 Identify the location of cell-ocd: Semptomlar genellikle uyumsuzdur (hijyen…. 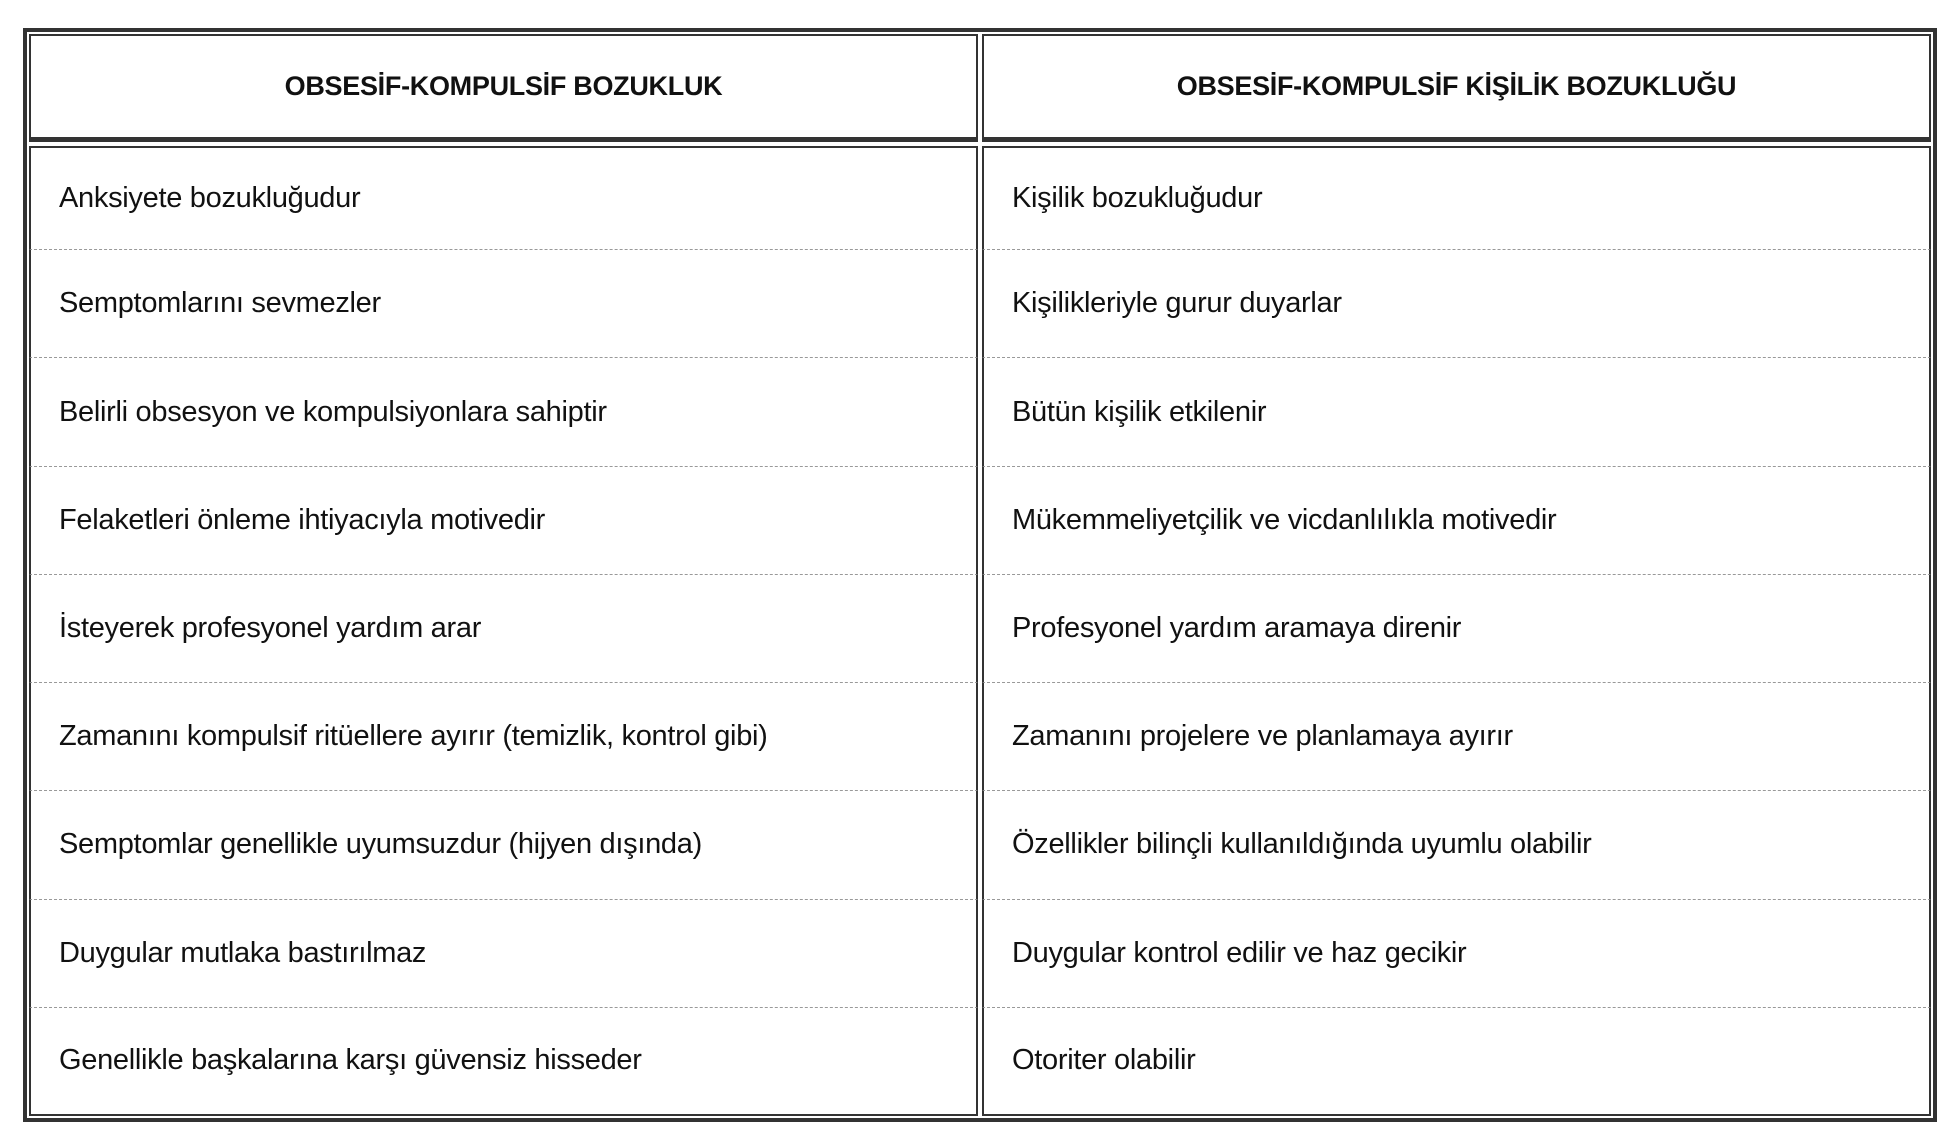
(503, 845).